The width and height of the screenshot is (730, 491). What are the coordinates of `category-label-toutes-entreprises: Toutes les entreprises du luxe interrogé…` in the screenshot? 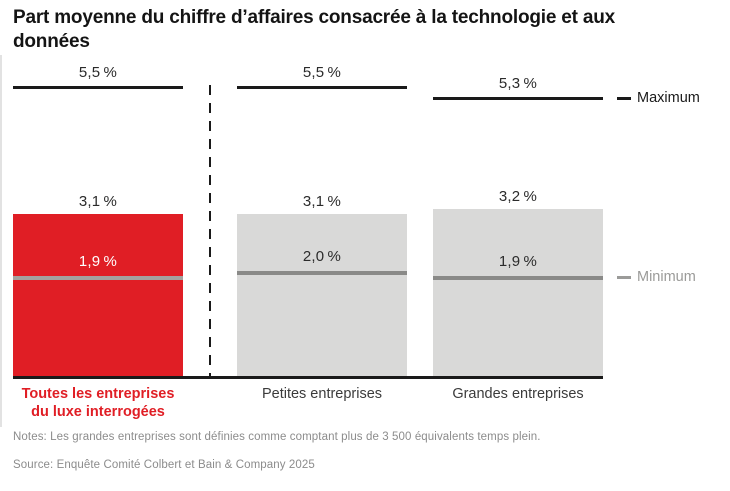 It's located at (104, 403).